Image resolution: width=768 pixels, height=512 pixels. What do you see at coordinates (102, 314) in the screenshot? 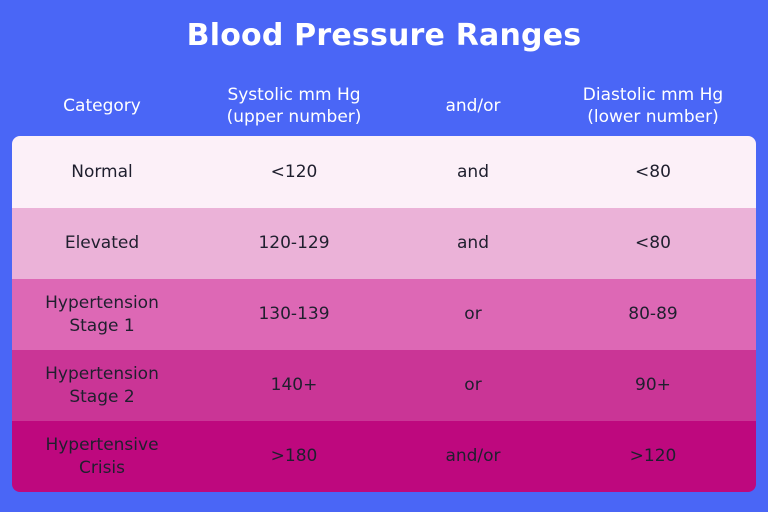
I see `cell-category: Hypertension Stage 1` at bounding box center [102, 314].